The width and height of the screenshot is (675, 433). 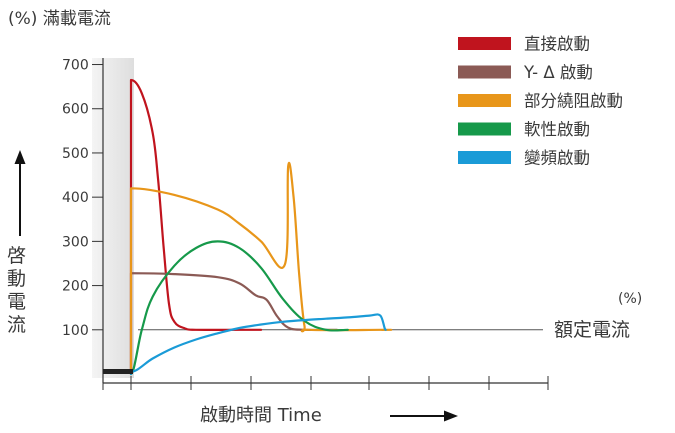 I want to click on rated-current-label: 額定電流, so click(x=592, y=330).